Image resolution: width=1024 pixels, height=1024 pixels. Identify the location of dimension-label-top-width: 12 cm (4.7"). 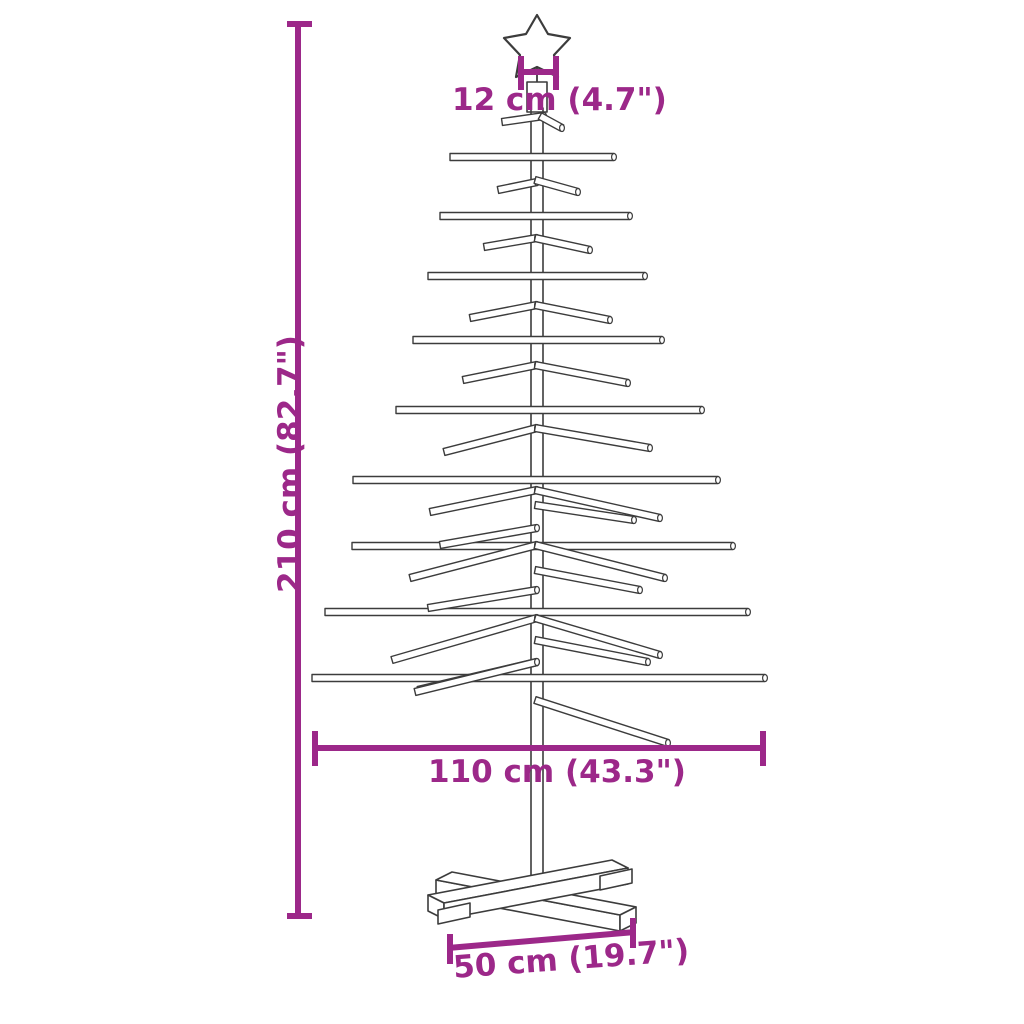
(559, 100).